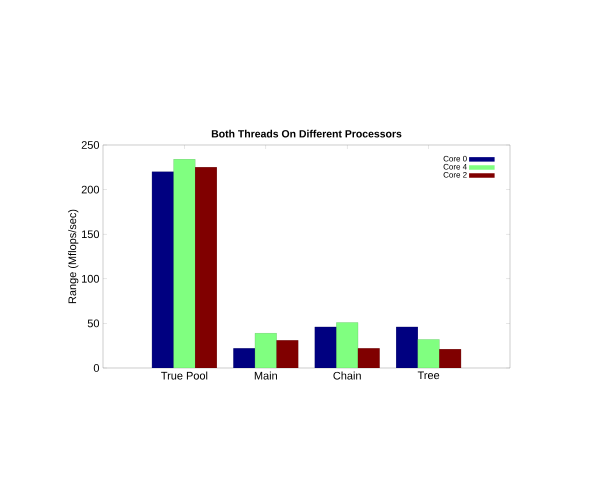 The height and width of the screenshot is (501, 596). I want to click on chart-title: Both Threads On Different Processors, so click(307, 134).